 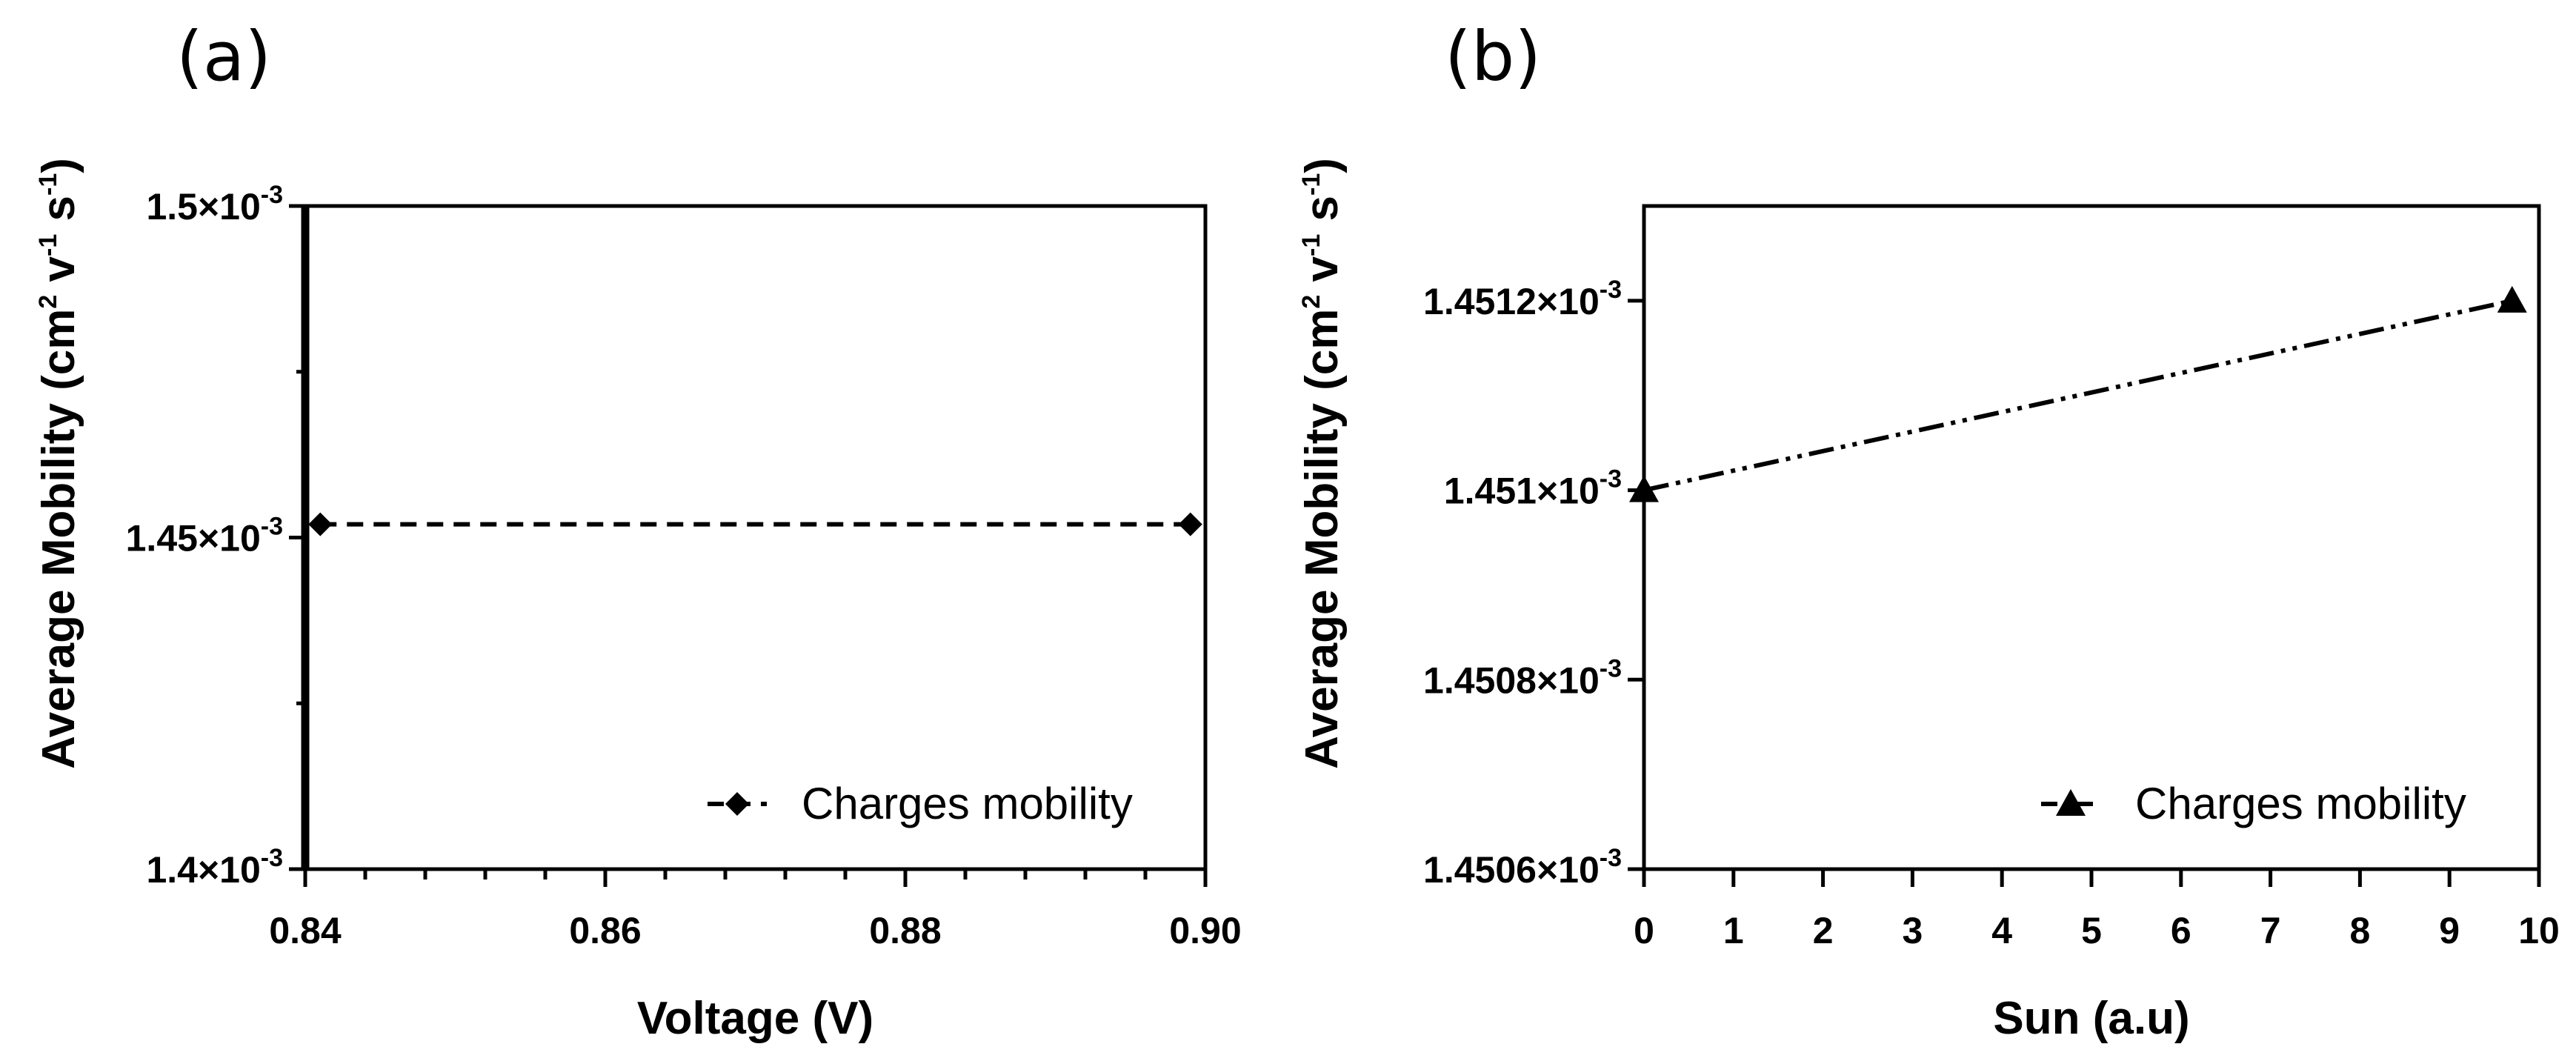 I want to click on x-tick-label: 6, so click(x=2181, y=931).